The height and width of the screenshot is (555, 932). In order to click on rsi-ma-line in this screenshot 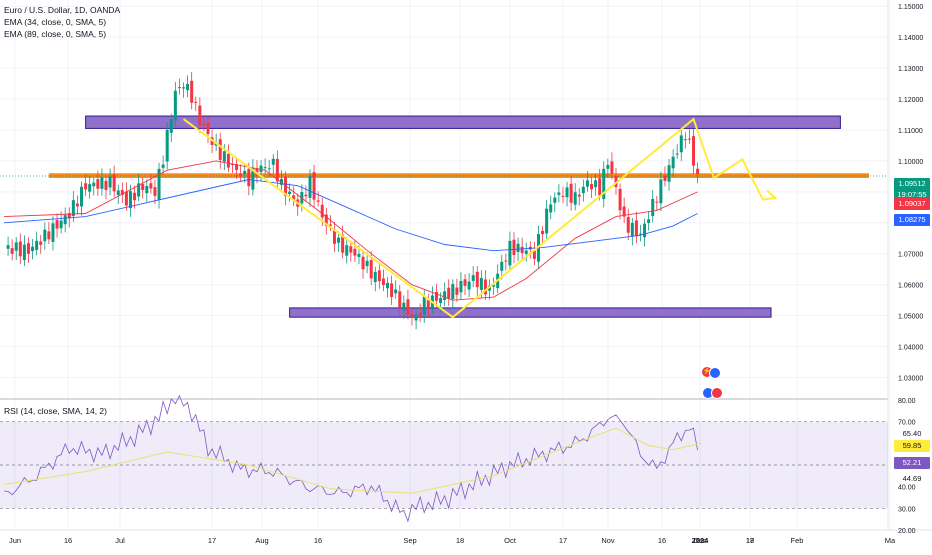, I will do `click(352, 460)`.